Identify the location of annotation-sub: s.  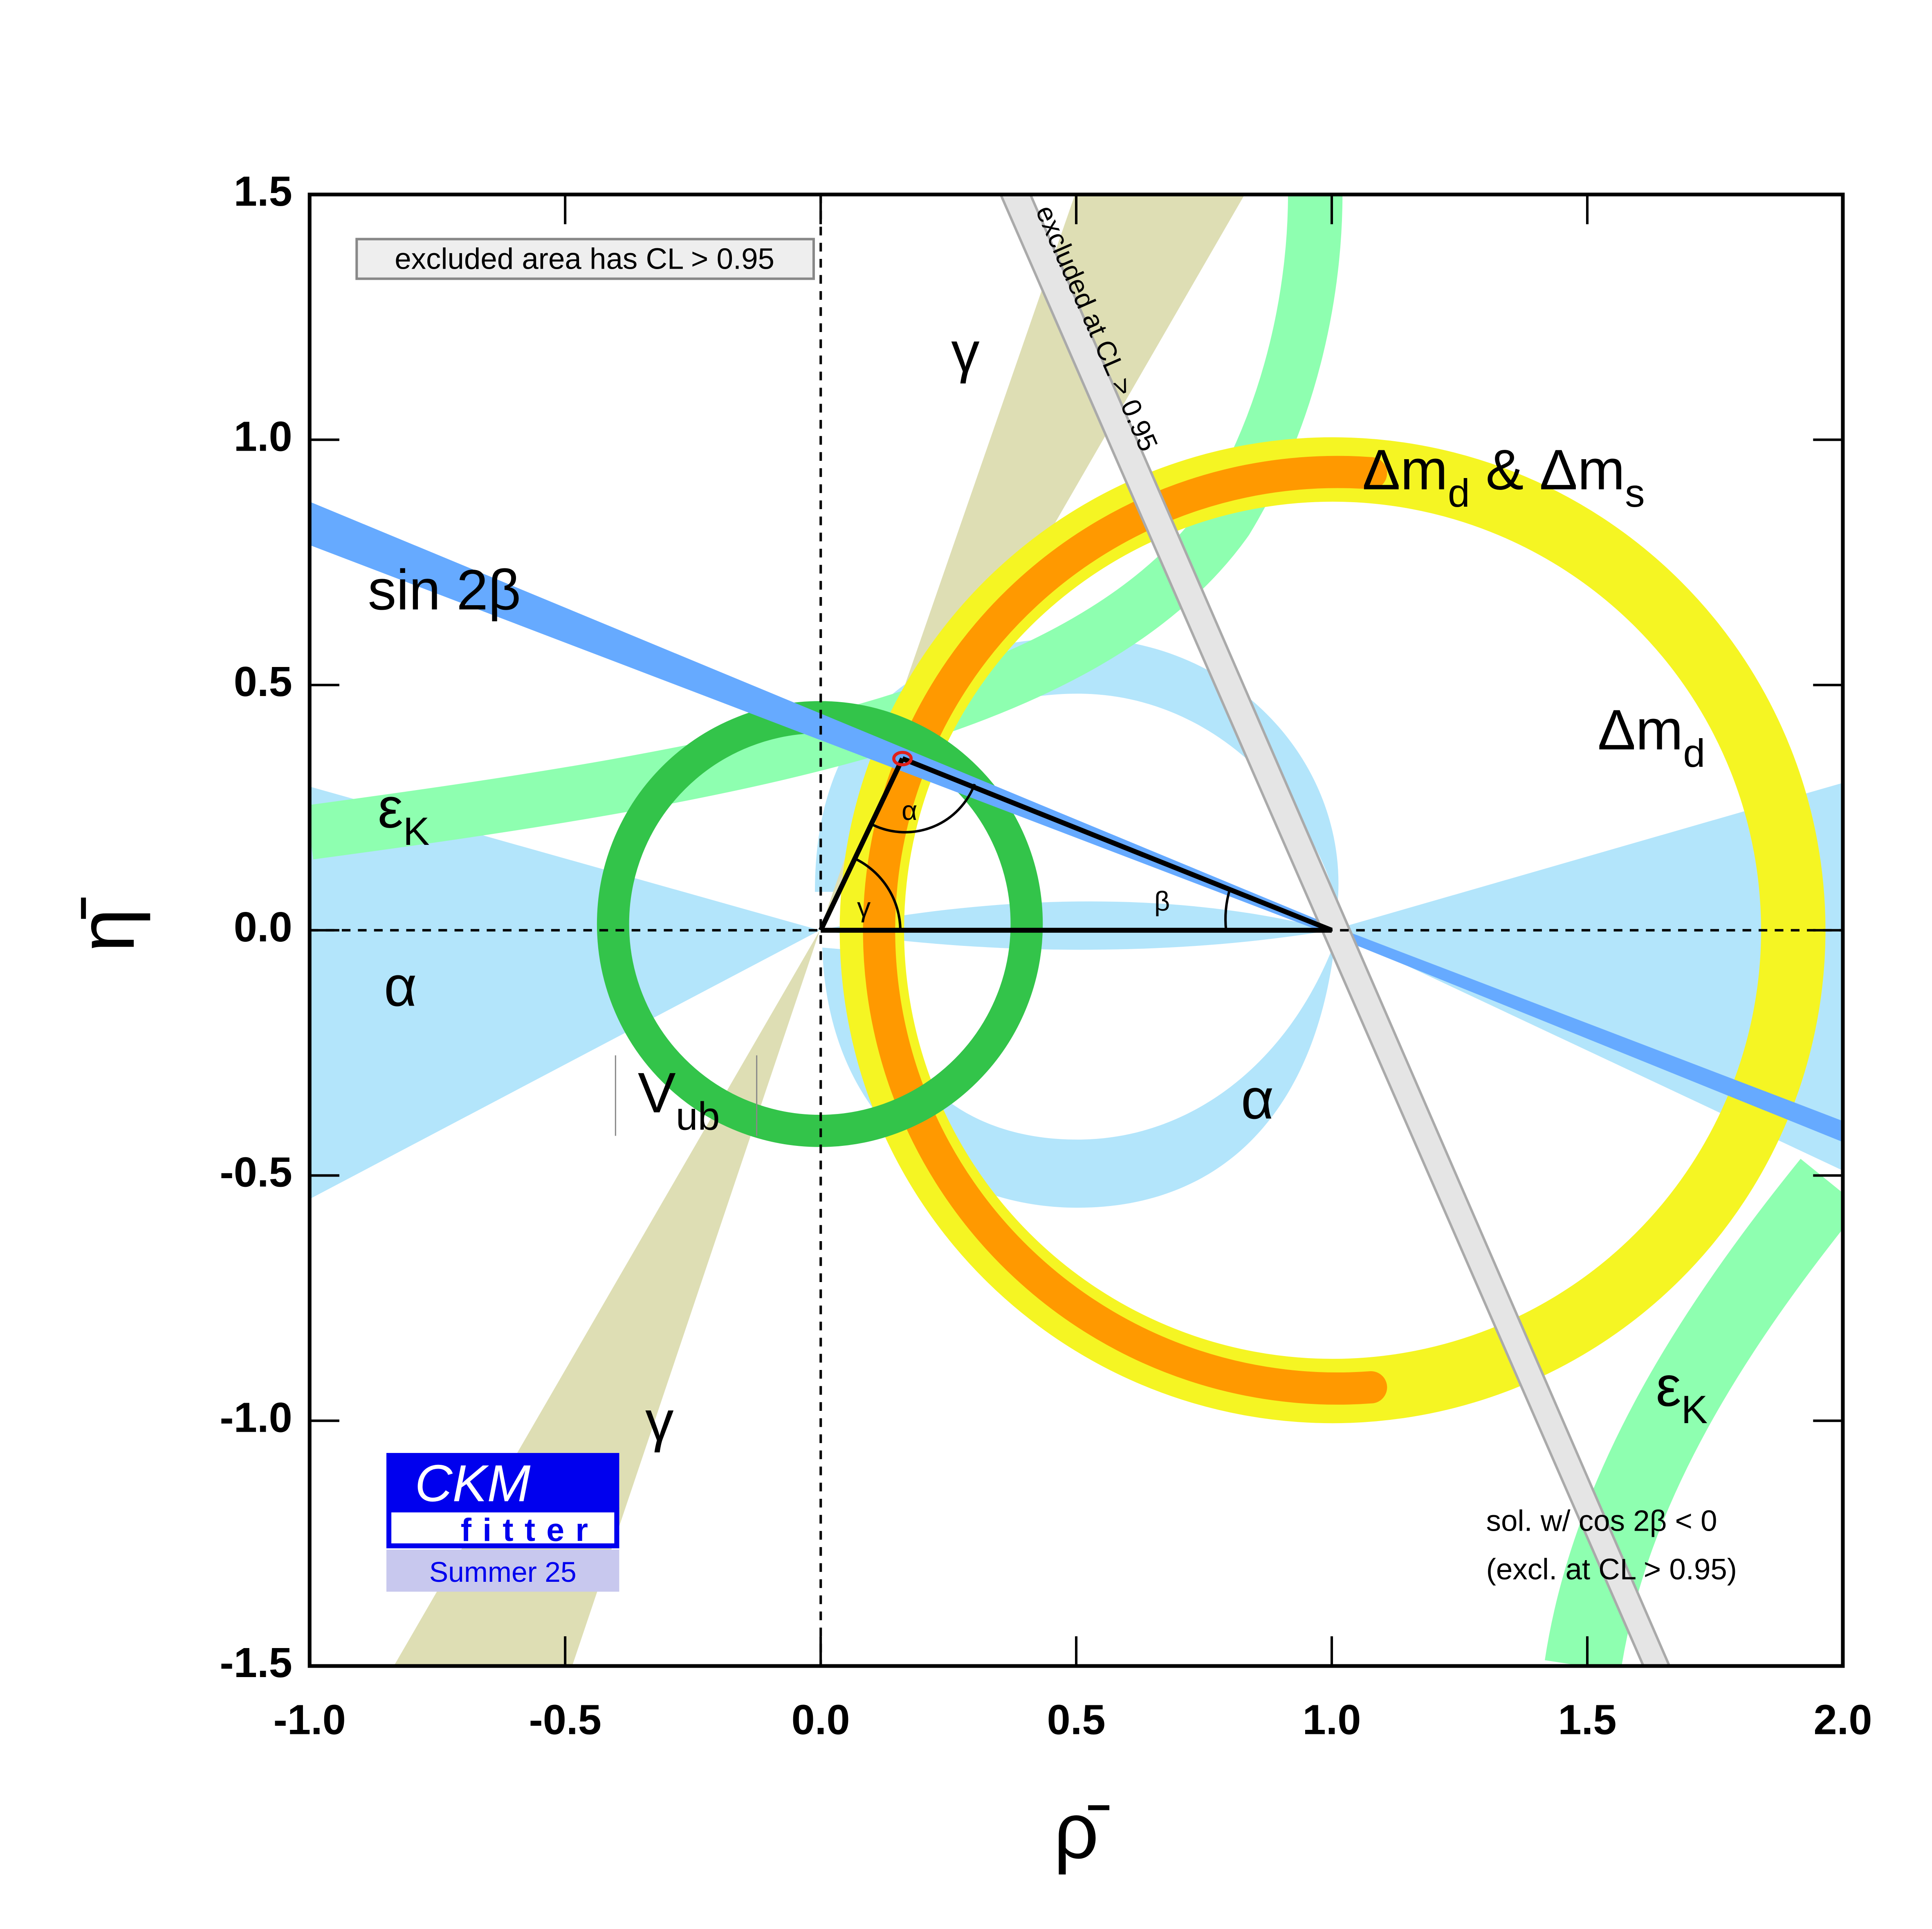
(1635, 493).